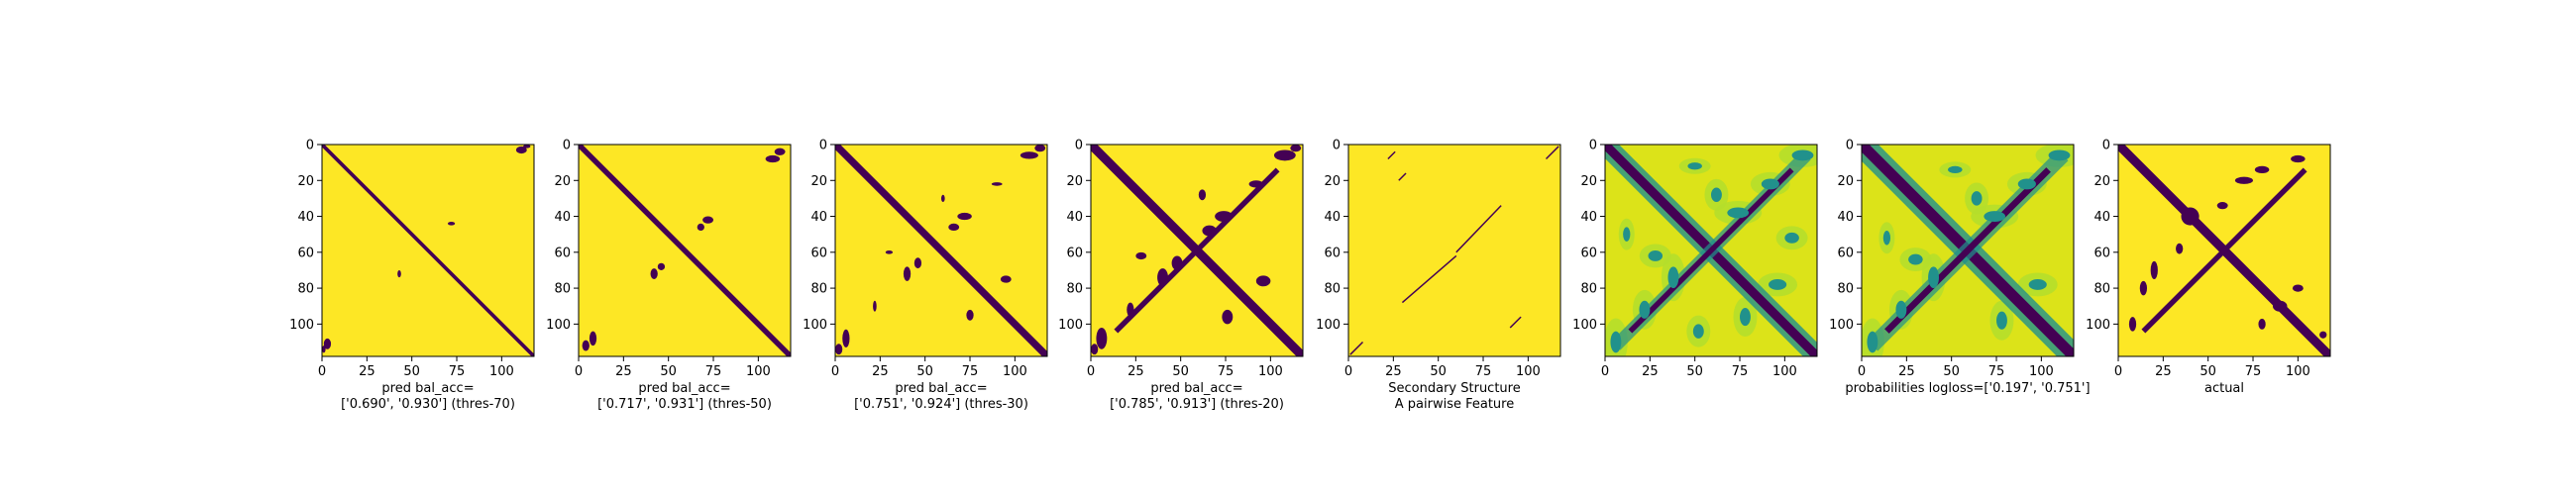 The width and height of the screenshot is (2576, 495). I want to click on panel-caption: ['0.690', '0.930'] (thres-70), so click(428, 404).